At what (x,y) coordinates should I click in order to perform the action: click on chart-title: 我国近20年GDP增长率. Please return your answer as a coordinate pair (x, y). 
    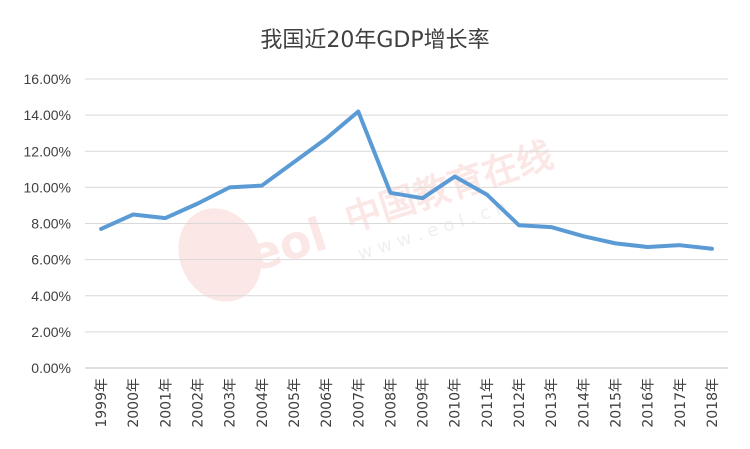
    Looking at the image, I should click on (374, 40).